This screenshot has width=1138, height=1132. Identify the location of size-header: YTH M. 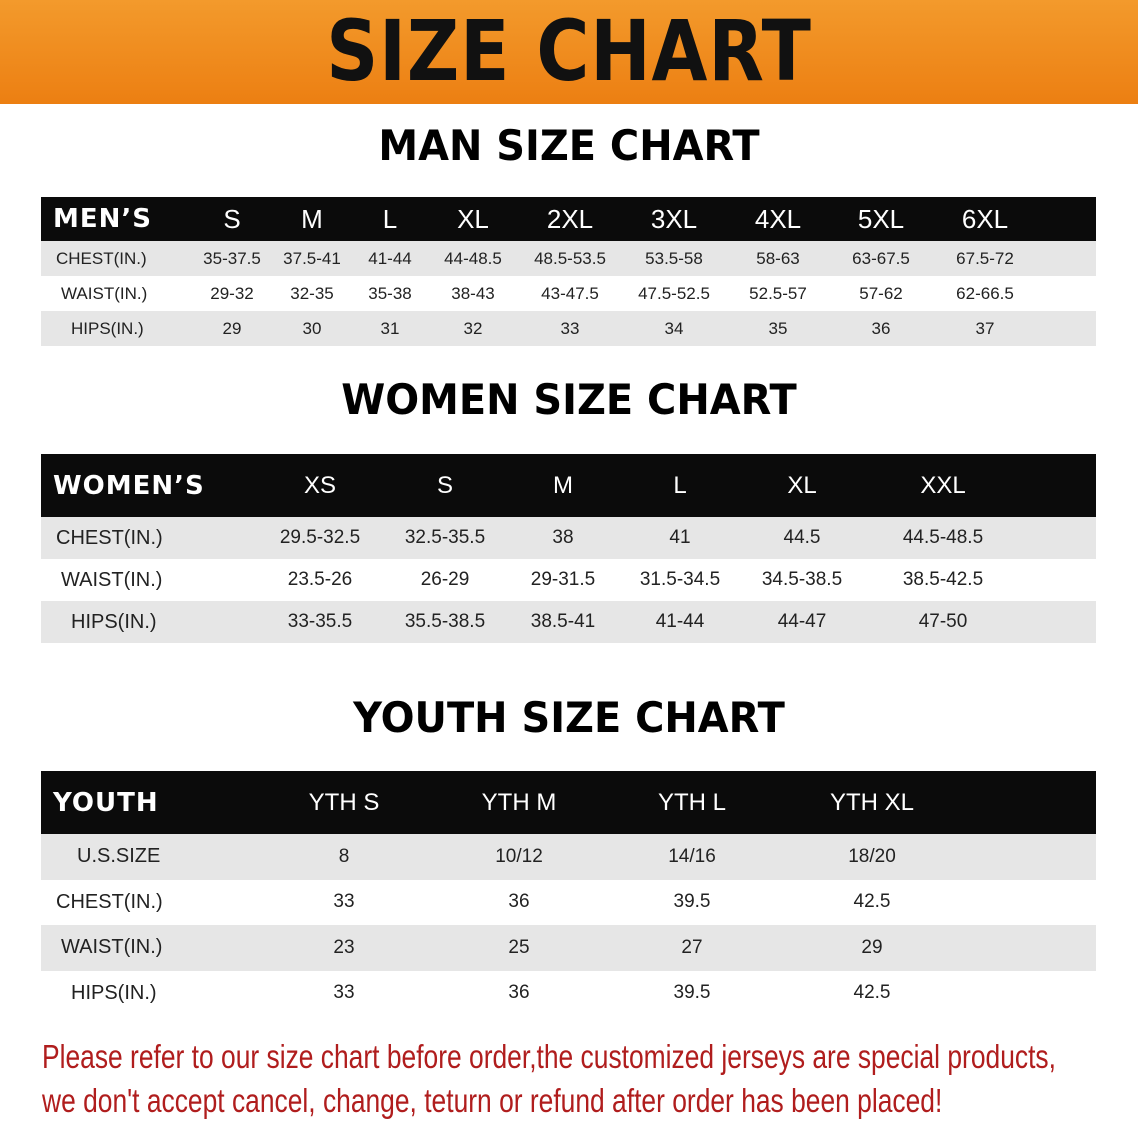
(519, 802).